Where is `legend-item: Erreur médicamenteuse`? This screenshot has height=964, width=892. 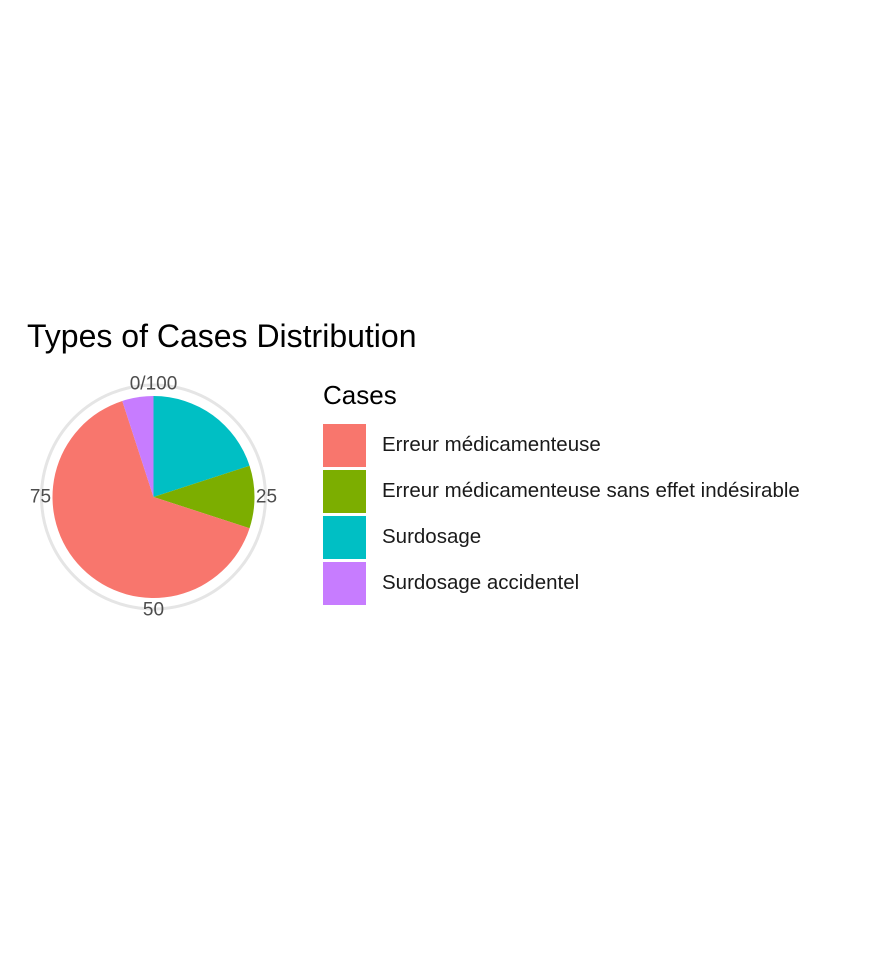
legend-item: Erreur médicamenteuse is located at coordinates (561, 445).